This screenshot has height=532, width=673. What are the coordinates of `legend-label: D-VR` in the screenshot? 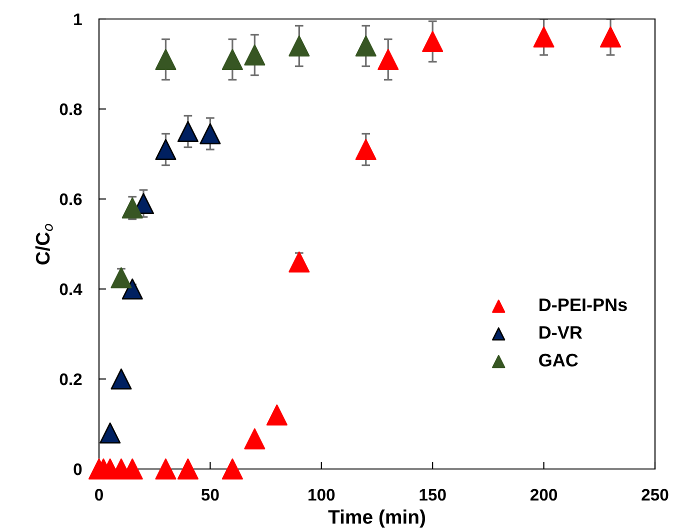 It's located at (561, 332).